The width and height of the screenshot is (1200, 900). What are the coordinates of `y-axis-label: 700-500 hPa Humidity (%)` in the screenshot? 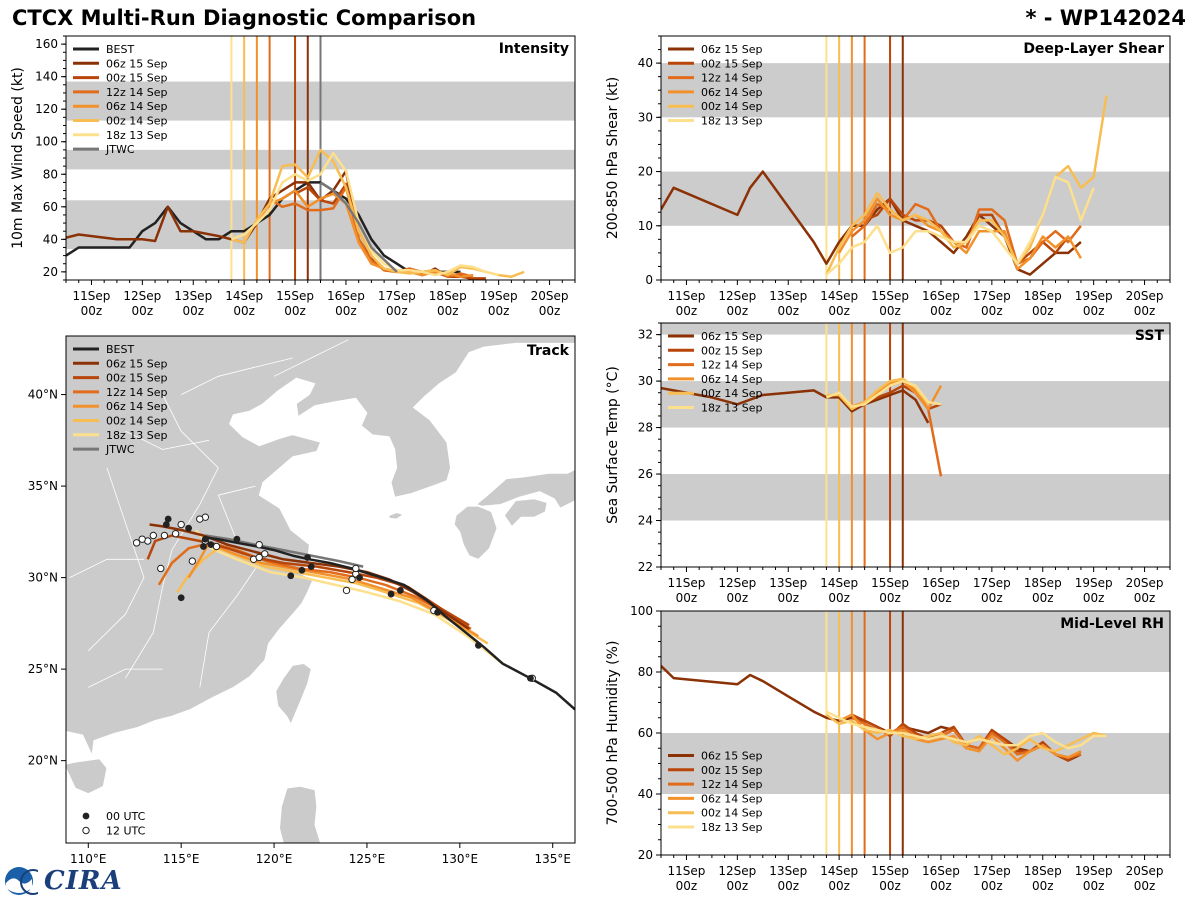 It's located at (613, 733).